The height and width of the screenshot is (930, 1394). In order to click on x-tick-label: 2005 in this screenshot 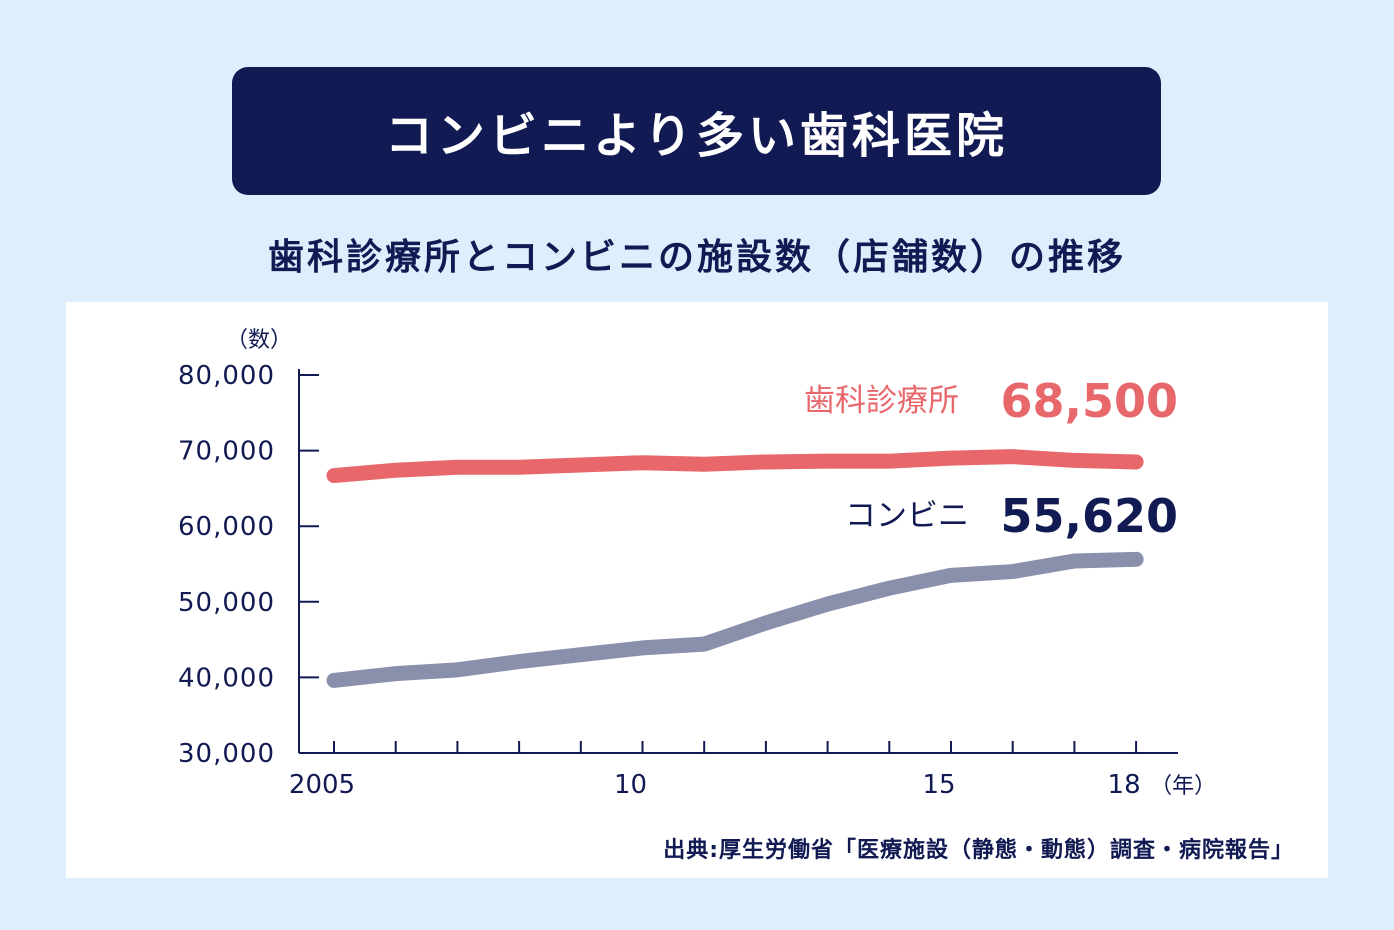, I will do `click(322, 785)`.